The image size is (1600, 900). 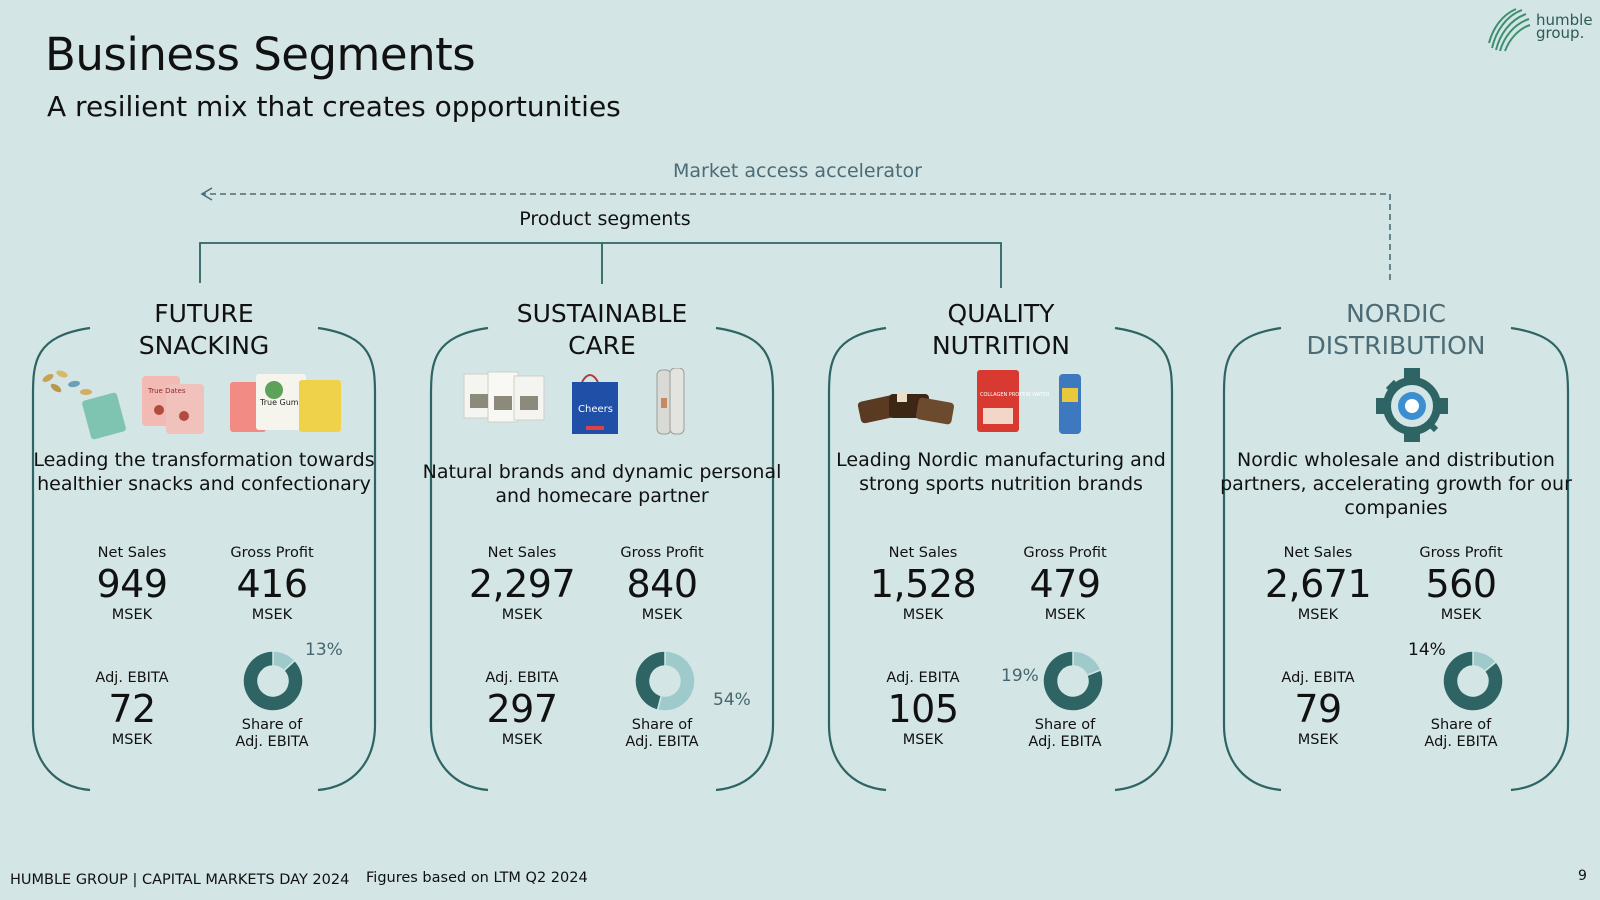 What do you see at coordinates (1540, 559) in the screenshot?
I see `bracket-right-nordic-distribution` at bounding box center [1540, 559].